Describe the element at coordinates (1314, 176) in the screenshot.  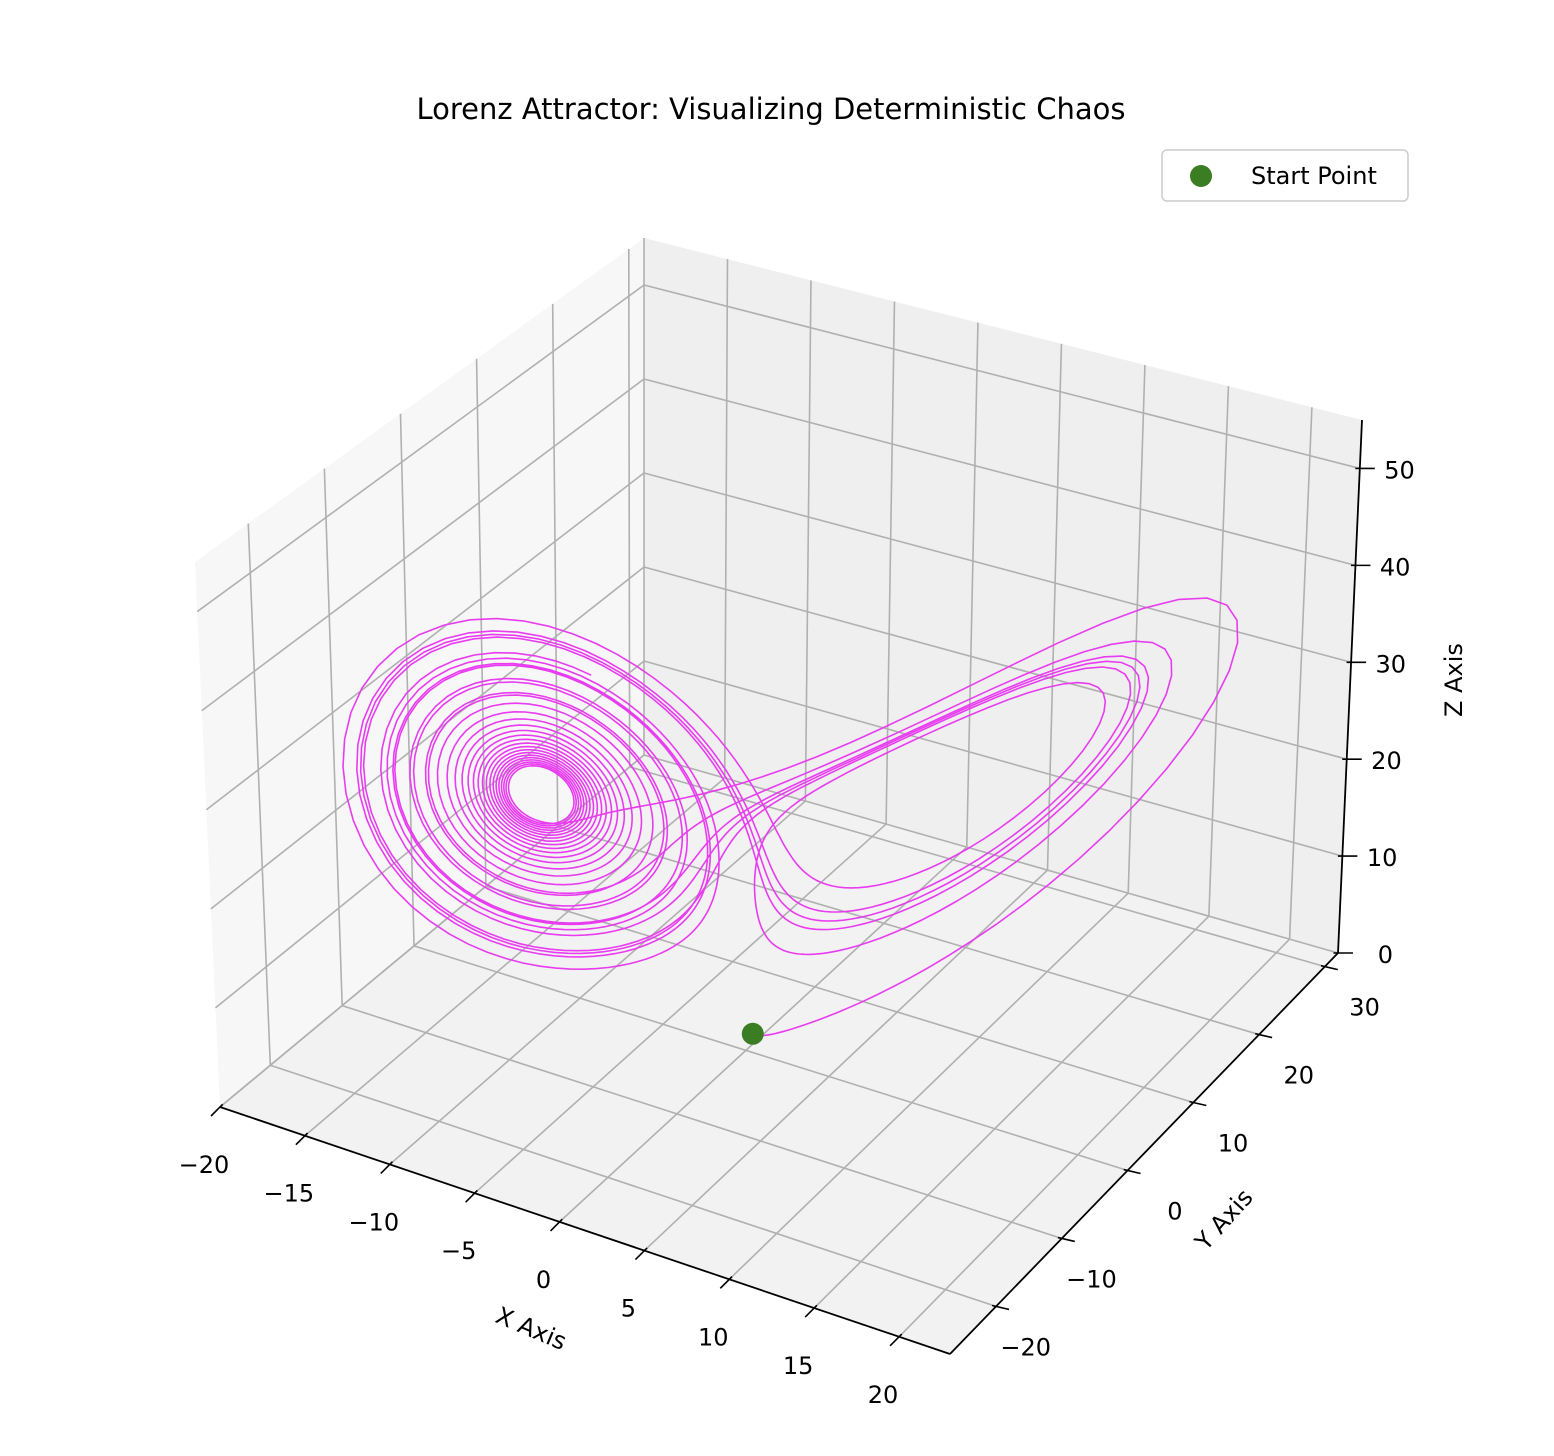
I see `legend-label-start-point: Start Point` at that location.